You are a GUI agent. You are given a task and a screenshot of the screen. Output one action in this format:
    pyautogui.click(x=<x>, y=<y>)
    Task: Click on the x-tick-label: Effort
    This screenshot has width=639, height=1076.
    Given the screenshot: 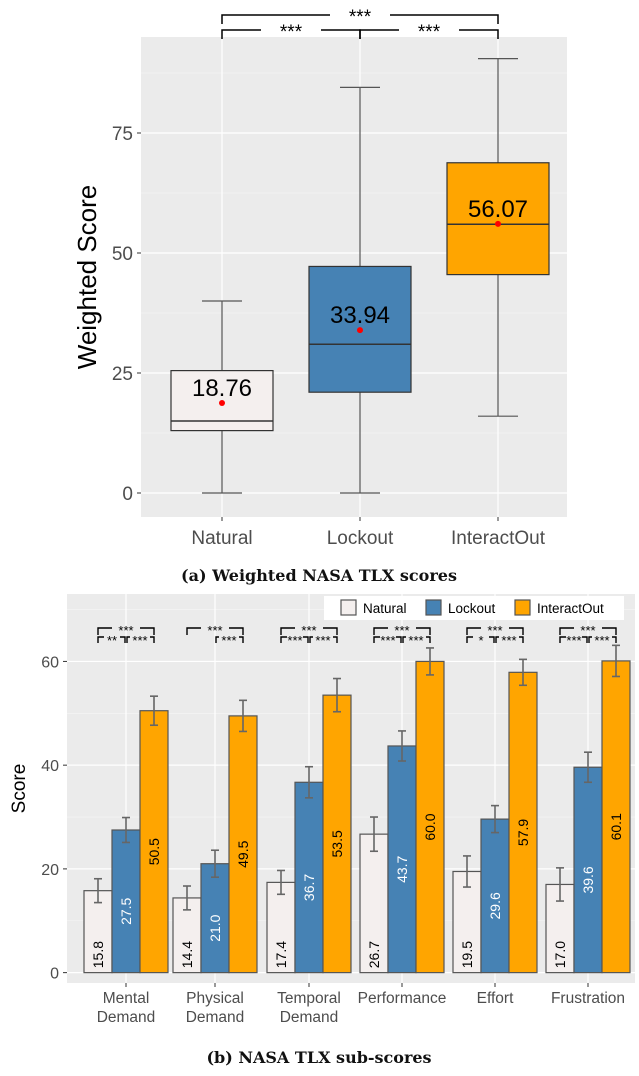 What is the action you would take?
    pyautogui.click(x=495, y=998)
    